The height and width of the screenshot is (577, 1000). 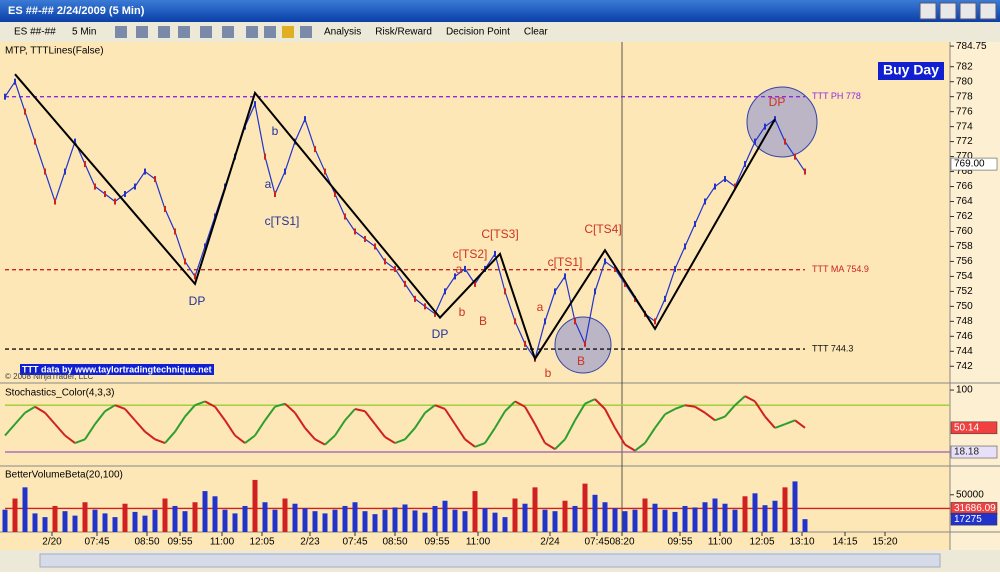 What do you see at coordinates (974, 428) in the screenshot?
I see `value-tag` at bounding box center [974, 428].